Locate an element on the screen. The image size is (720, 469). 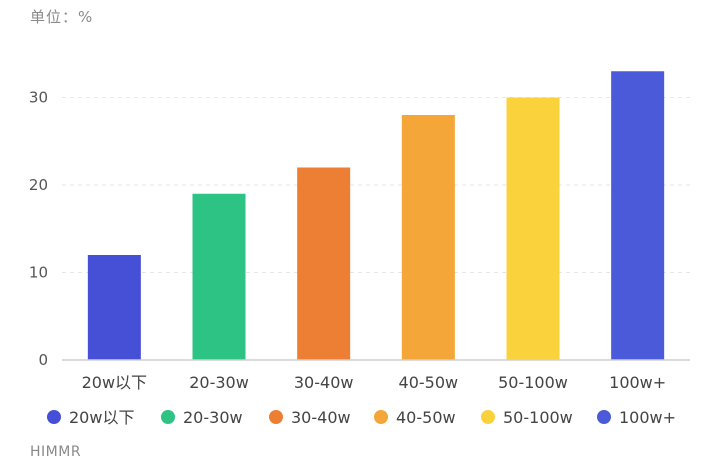
legend-label: 30-40w is located at coordinates (321, 417).